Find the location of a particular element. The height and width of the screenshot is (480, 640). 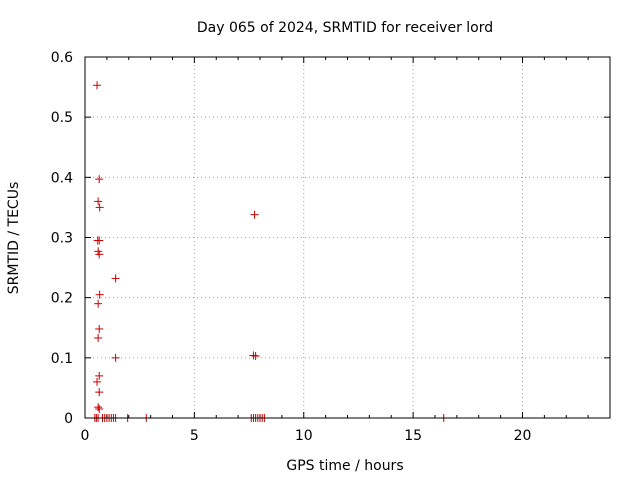

y-tick-label: 0 is located at coordinates (68, 419).